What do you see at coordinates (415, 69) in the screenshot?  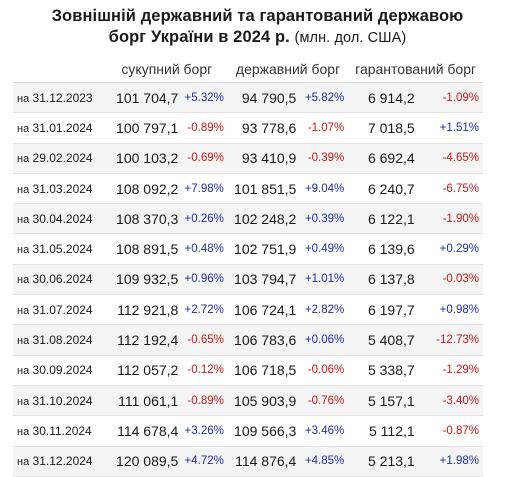 I see `header-guaranteed: гарантований борг` at bounding box center [415, 69].